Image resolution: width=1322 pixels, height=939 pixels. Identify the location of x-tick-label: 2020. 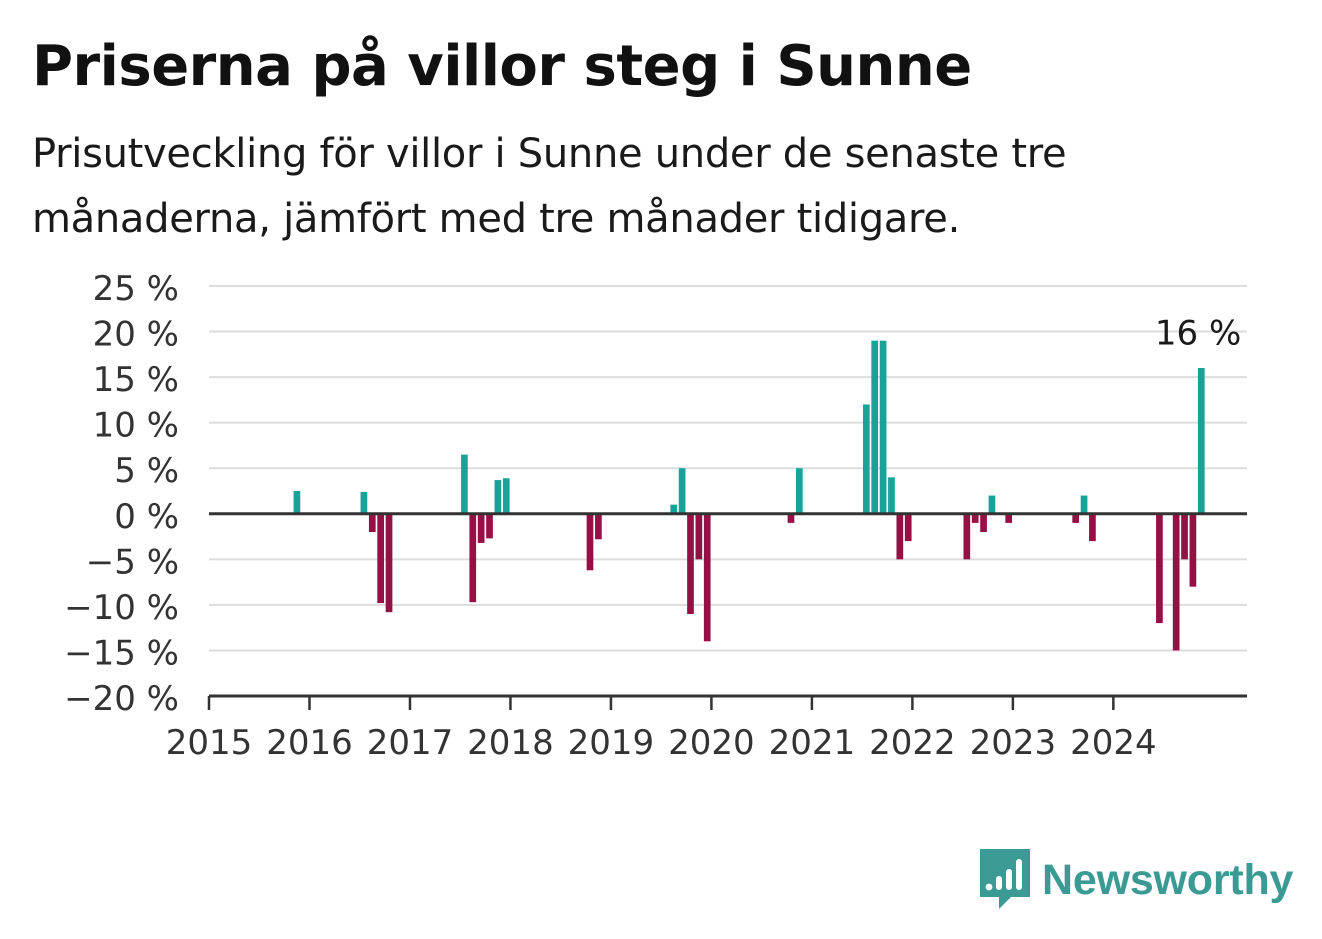
(711, 743).